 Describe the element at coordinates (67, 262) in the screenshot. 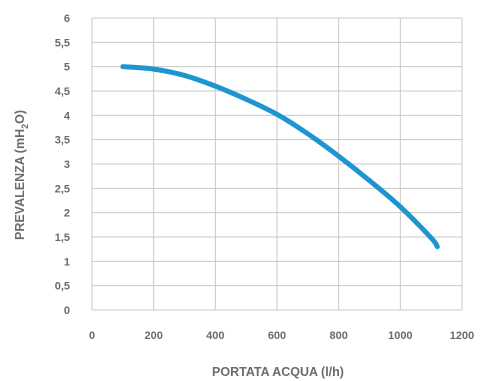

I see `y-tick-label: 1` at that location.